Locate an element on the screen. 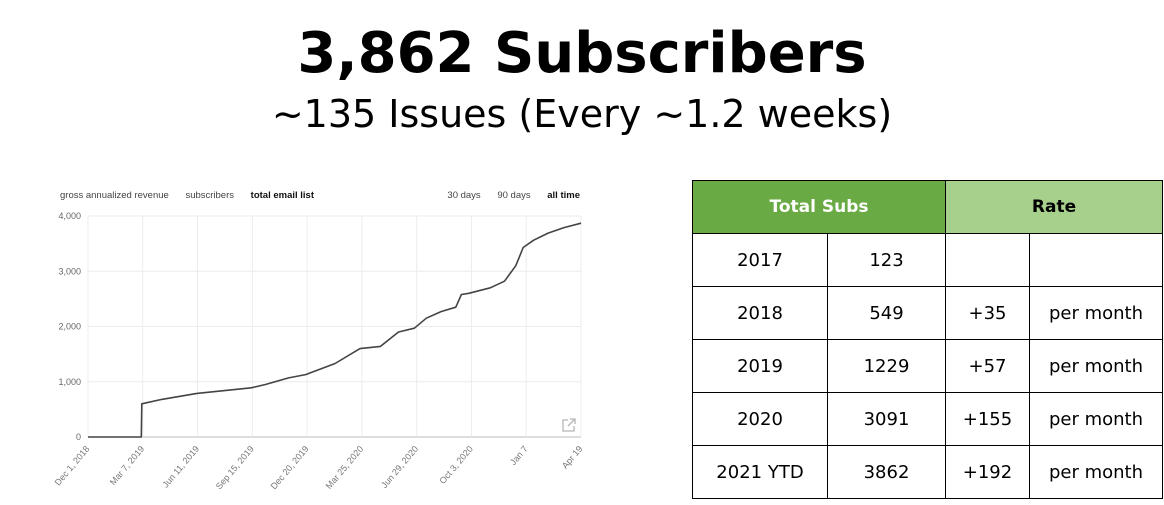  cell-rate-value is located at coordinates (987, 260).